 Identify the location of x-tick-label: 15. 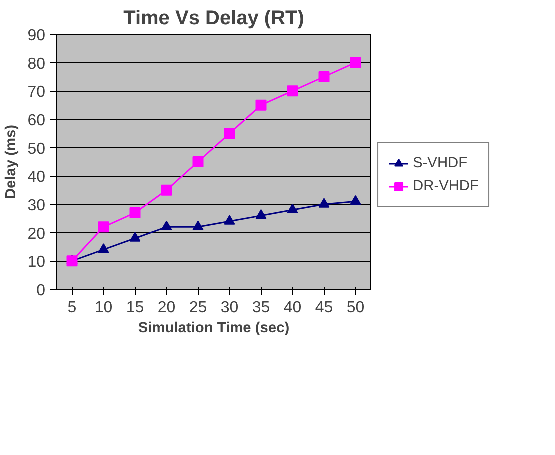
(135, 308).